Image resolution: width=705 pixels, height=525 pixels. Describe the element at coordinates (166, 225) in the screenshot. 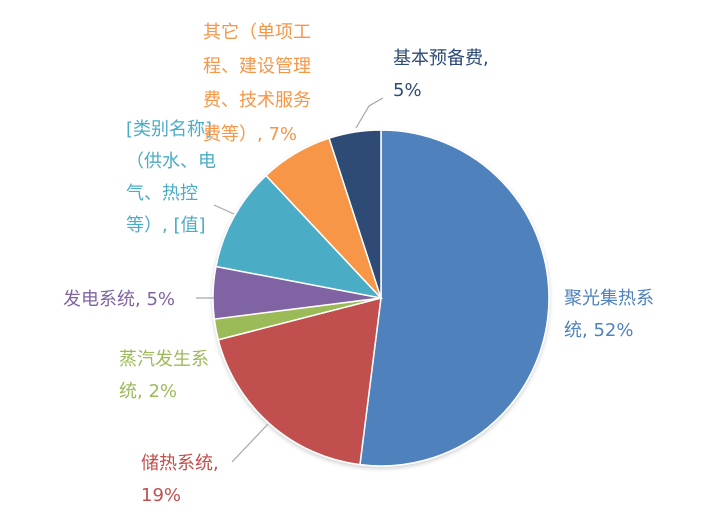

I see `slice-label-line: 等）, [值]` at that location.